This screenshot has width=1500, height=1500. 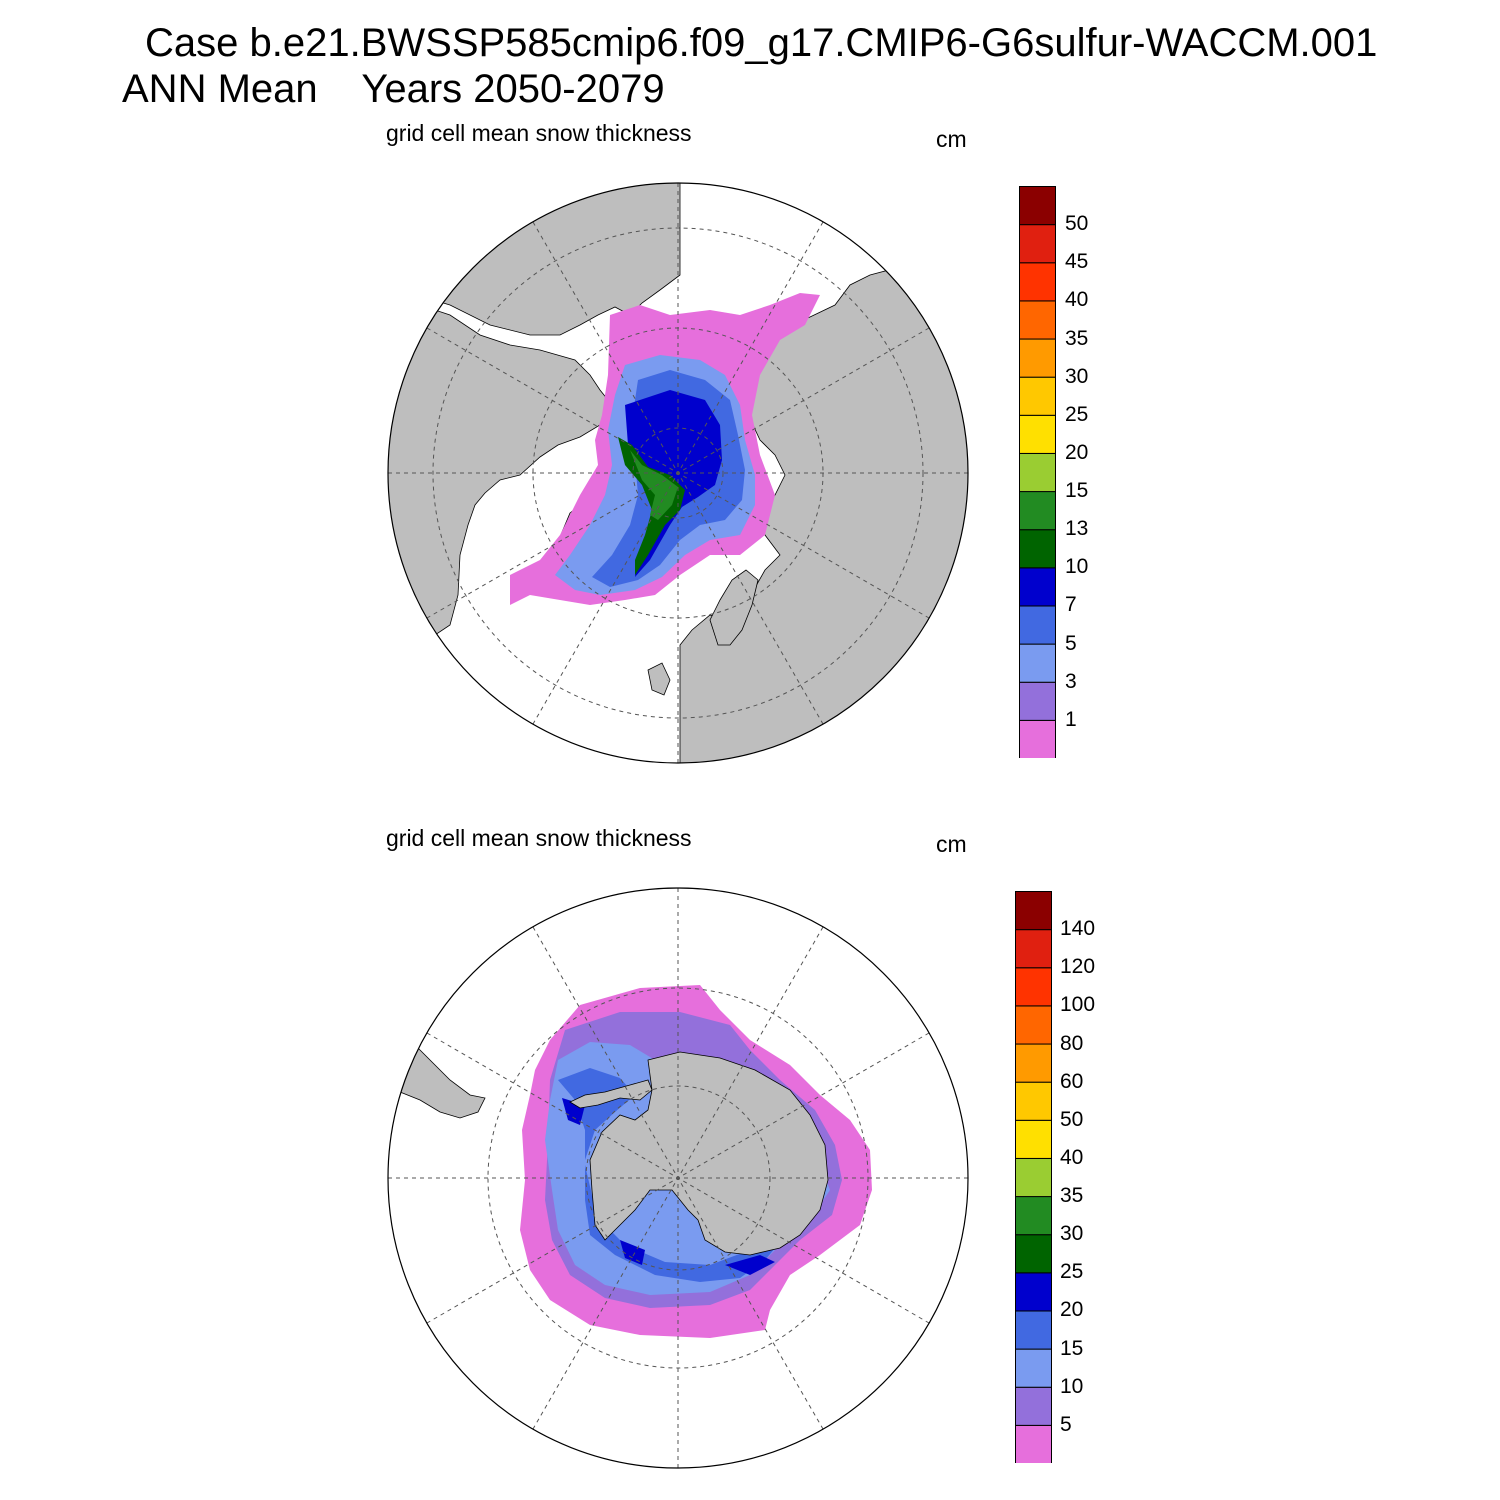 I want to click on scandinavia-land, so click(x=734, y=607).